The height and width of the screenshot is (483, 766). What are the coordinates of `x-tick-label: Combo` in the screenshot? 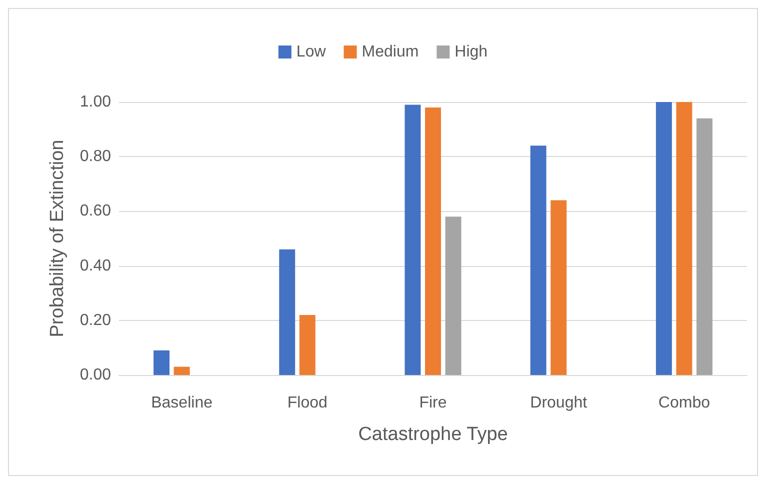 It's located at (684, 403).